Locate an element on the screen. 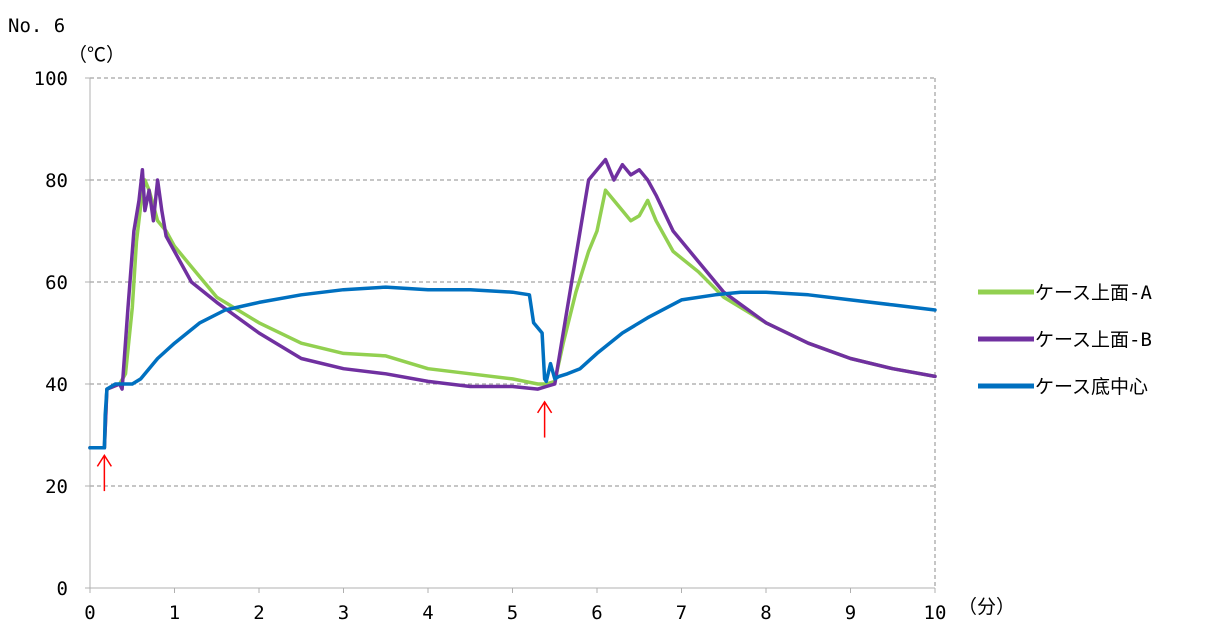 Image resolution: width=1205 pixels, height=637 pixels. y-axis-unit-label: （℃） is located at coordinates (96, 55).